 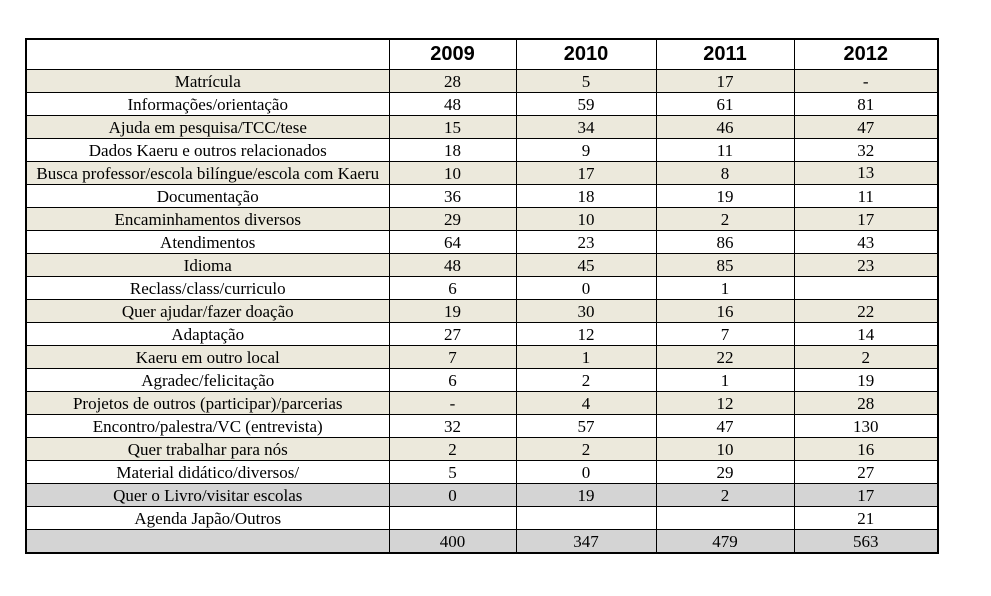 I want to click on total-row: 400 347 479 563, so click(x=482, y=541).